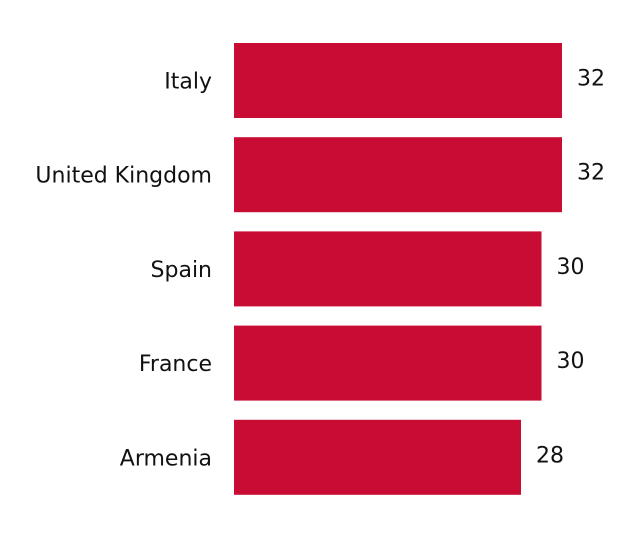  Describe the element at coordinates (166, 458) in the screenshot. I see `category-label: Armenia` at that location.